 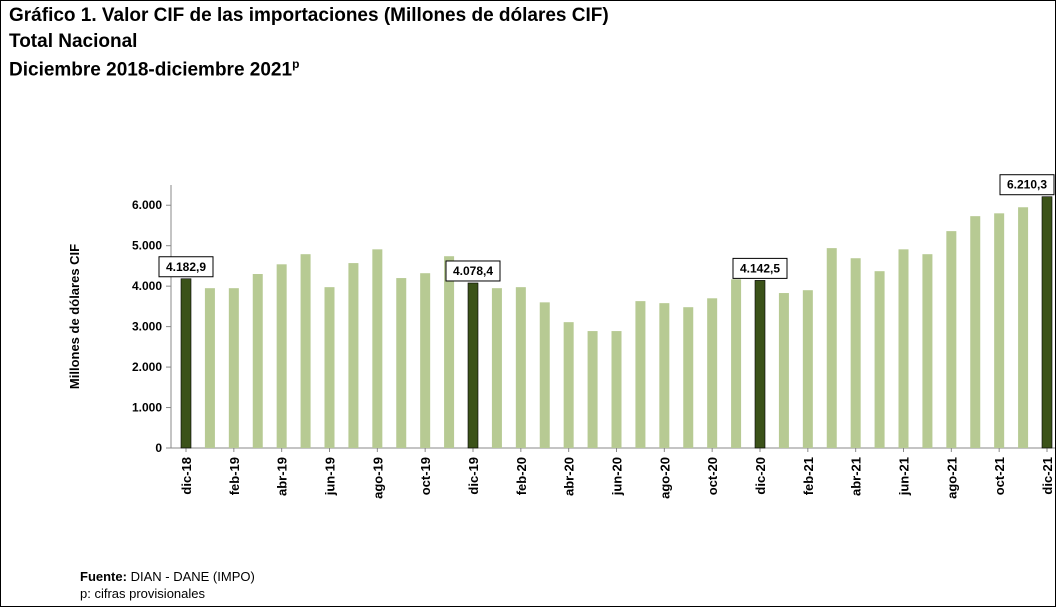 What do you see at coordinates (234, 476) in the screenshot?
I see `x-tick-label: feb-19` at bounding box center [234, 476].